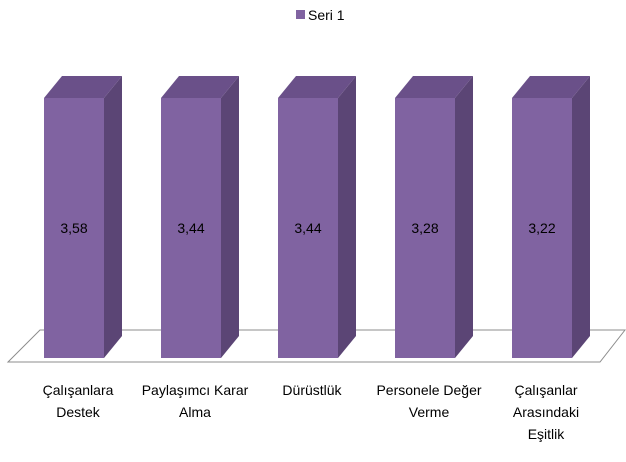 The height and width of the screenshot is (462, 626). What do you see at coordinates (300, 14) in the screenshot?
I see `legend-swatch` at bounding box center [300, 14].